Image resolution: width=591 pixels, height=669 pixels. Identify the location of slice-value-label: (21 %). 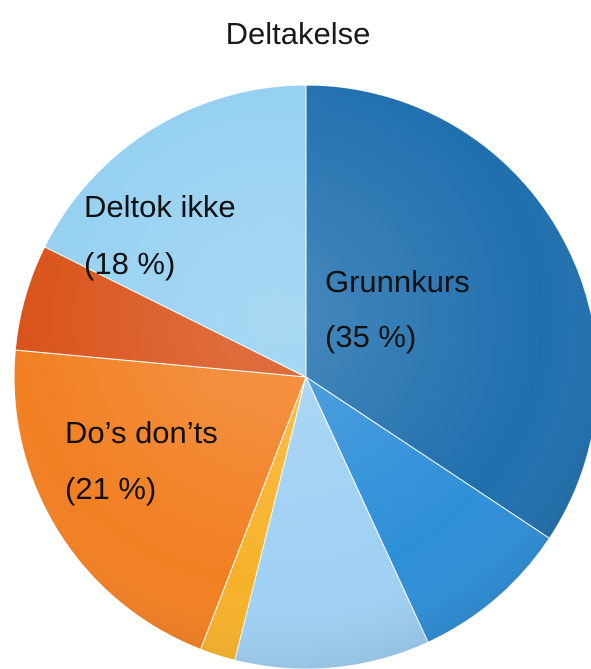
(110, 488).